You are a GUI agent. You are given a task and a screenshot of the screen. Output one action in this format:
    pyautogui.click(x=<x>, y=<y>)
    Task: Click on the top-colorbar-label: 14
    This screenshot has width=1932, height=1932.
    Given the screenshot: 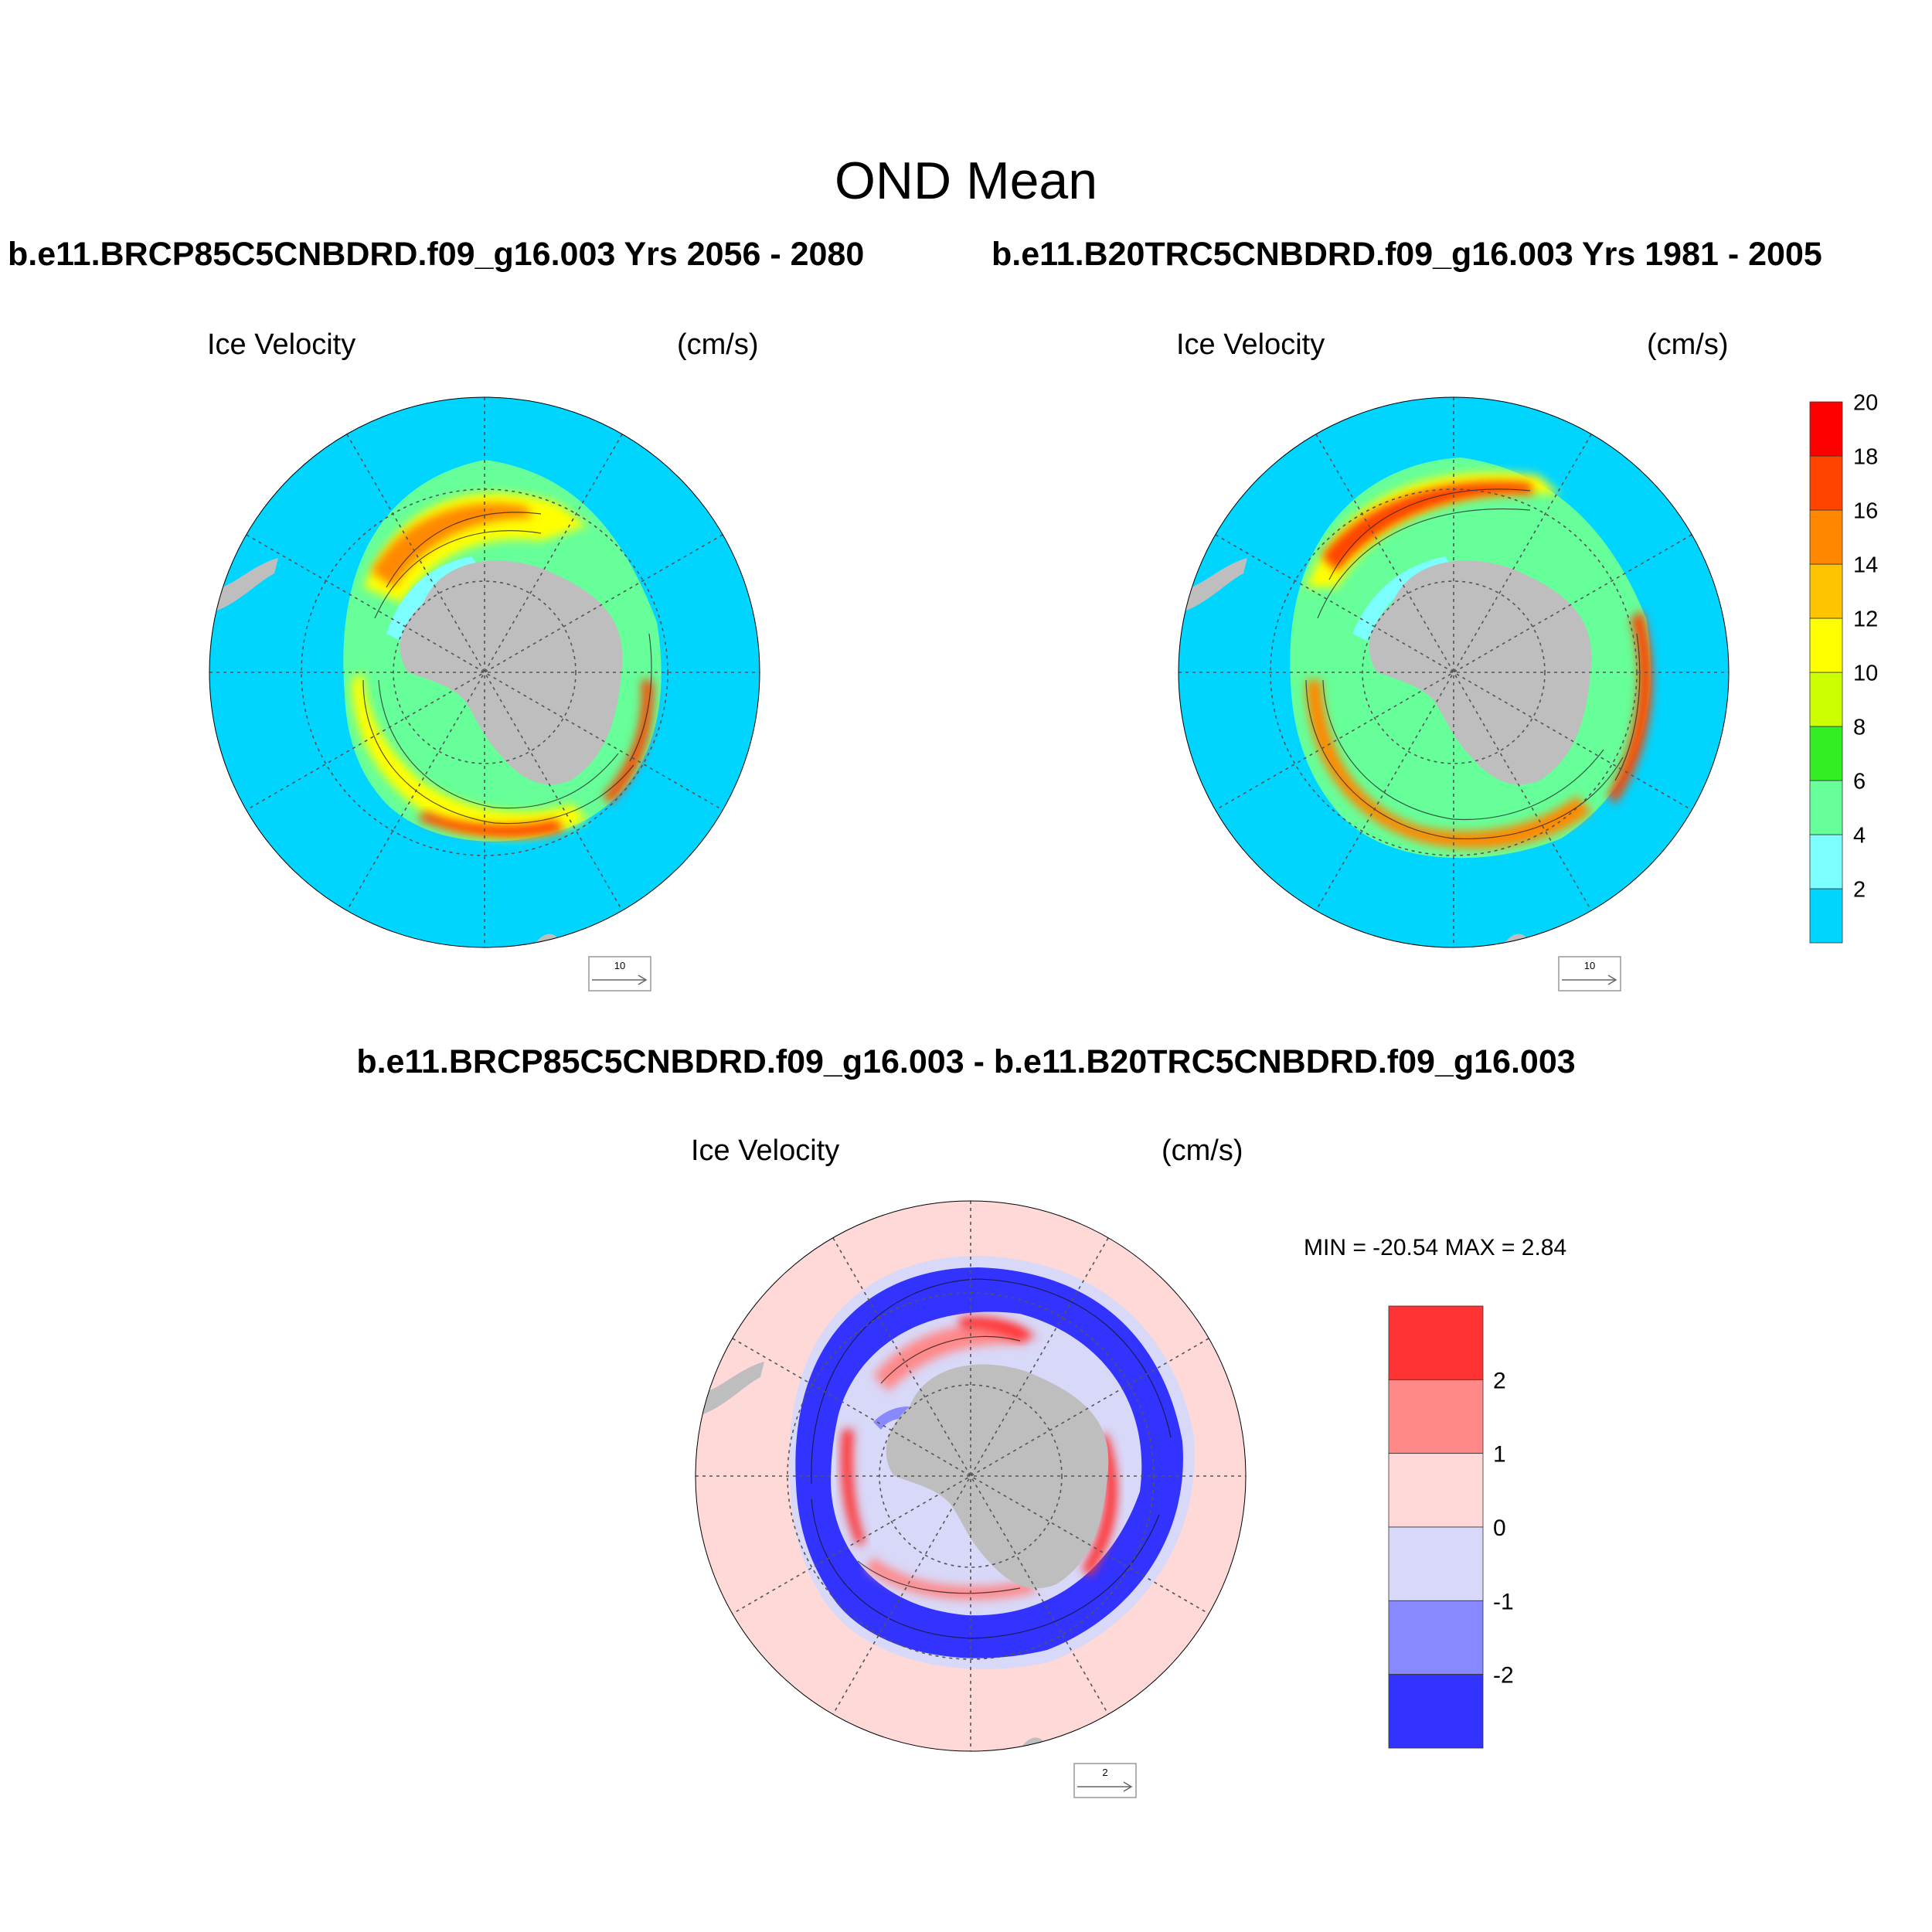 What is the action you would take?
    pyautogui.click(x=1866, y=565)
    